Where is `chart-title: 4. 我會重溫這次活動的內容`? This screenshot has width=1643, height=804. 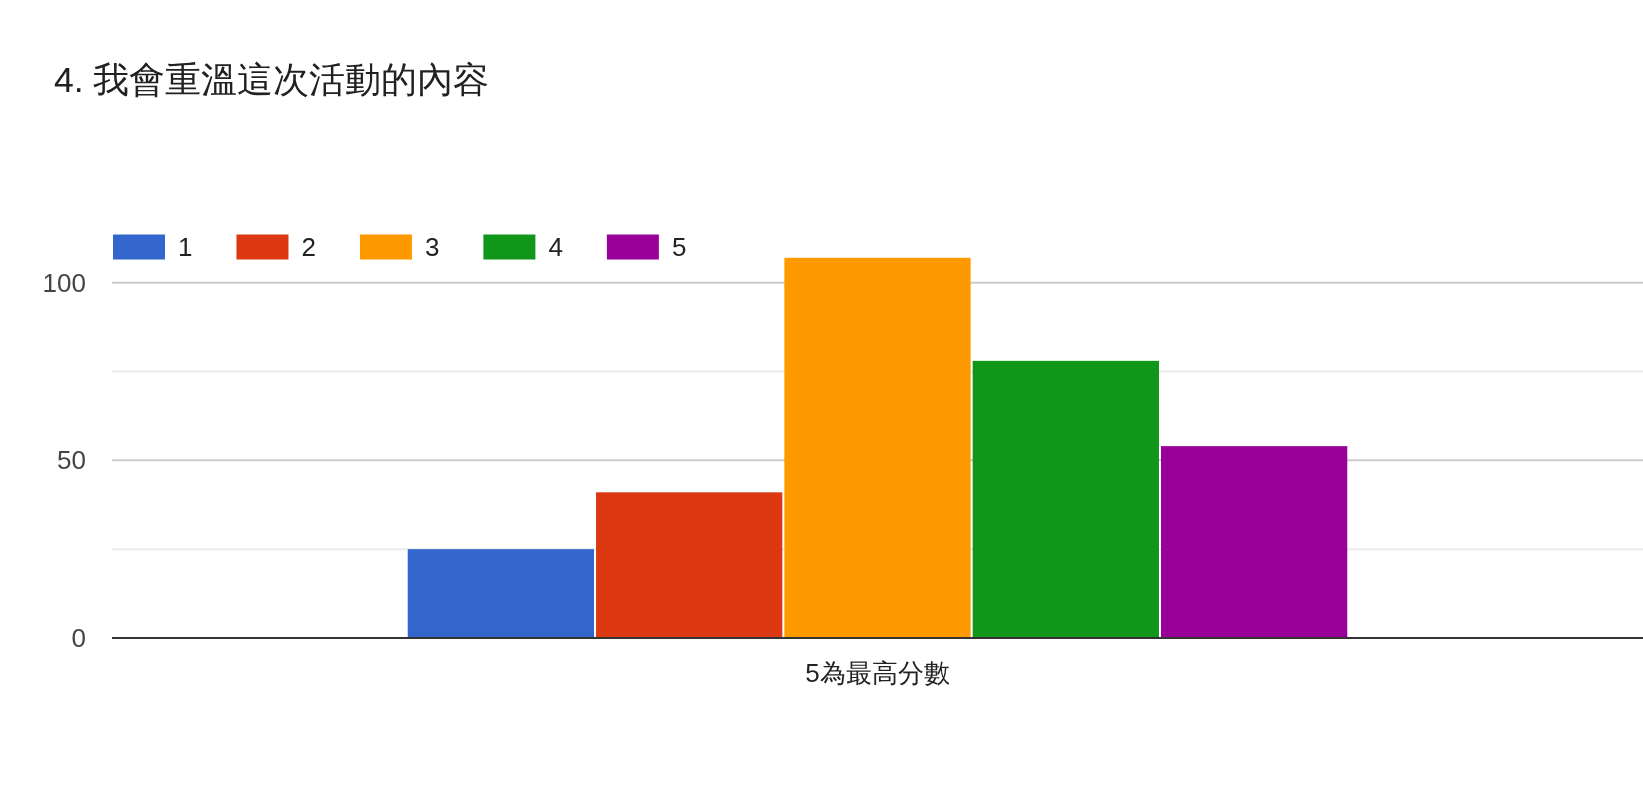
chart-title: 4. 我會重溫這次活動的內容 is located at coordinates (272, 80).